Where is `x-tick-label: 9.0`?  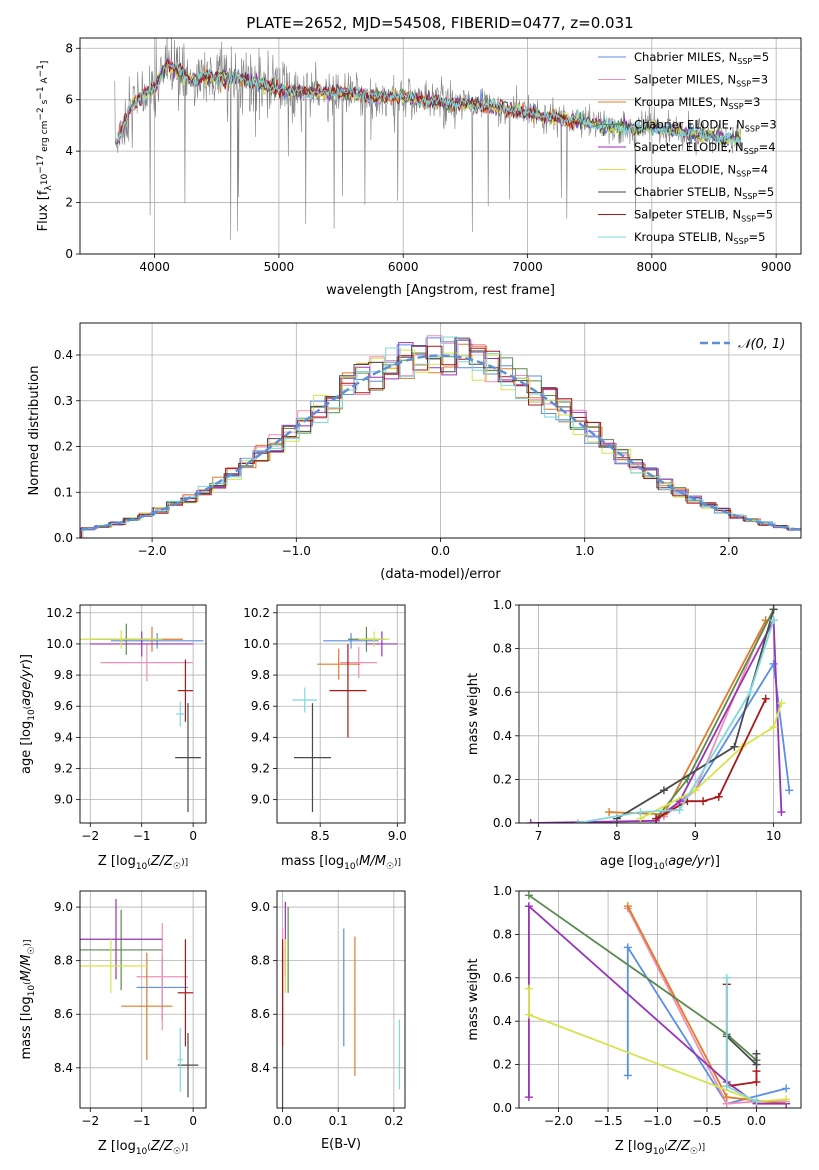
x-tick-label: 9.0 is located at coordinates (397, 836).